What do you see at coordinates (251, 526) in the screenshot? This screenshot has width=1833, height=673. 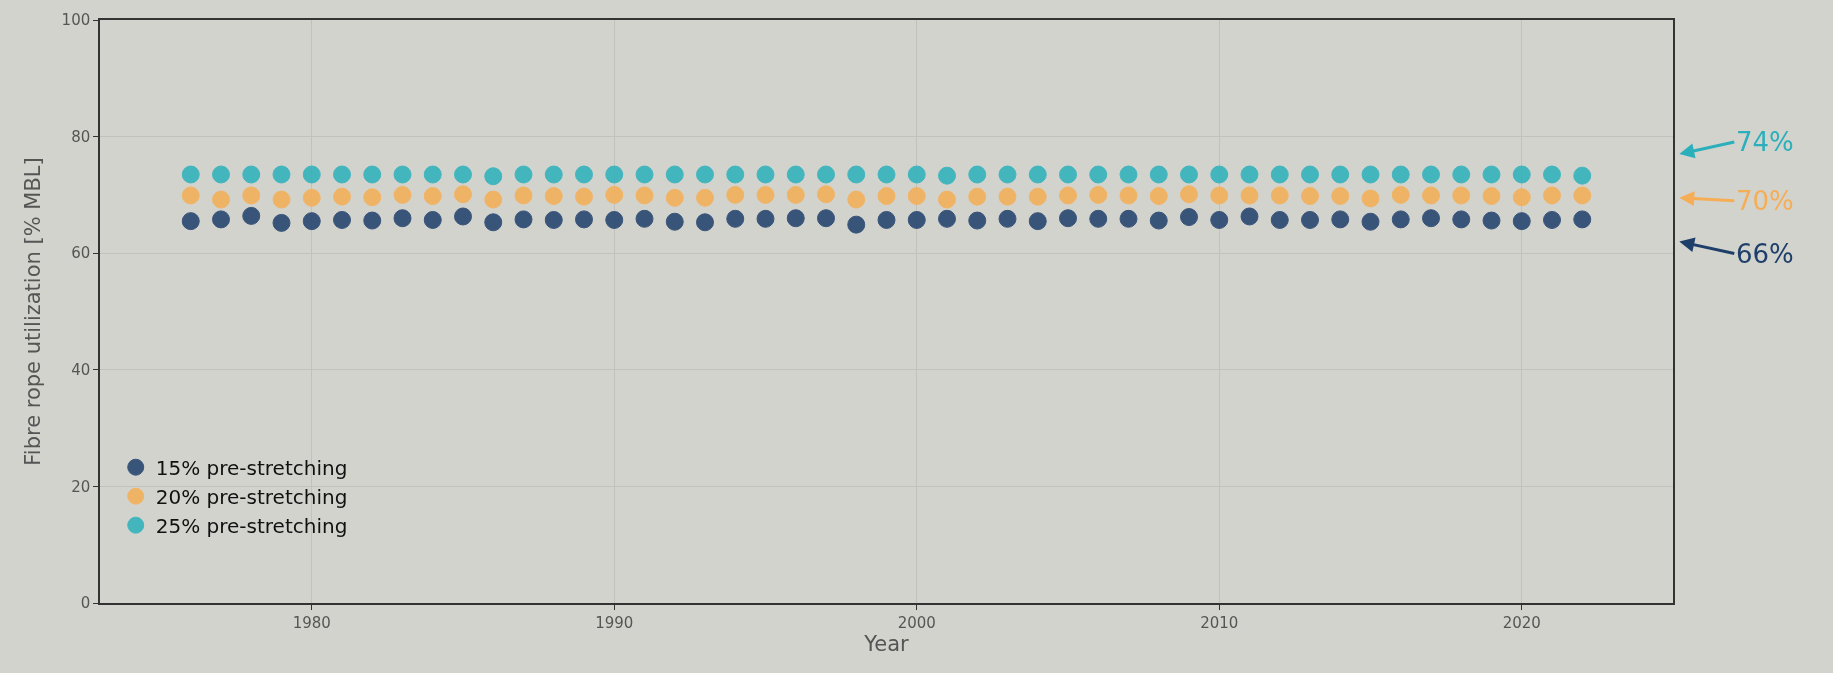 I see `legend-label: 25% pre-stretching` at bounding box center [251, 526].